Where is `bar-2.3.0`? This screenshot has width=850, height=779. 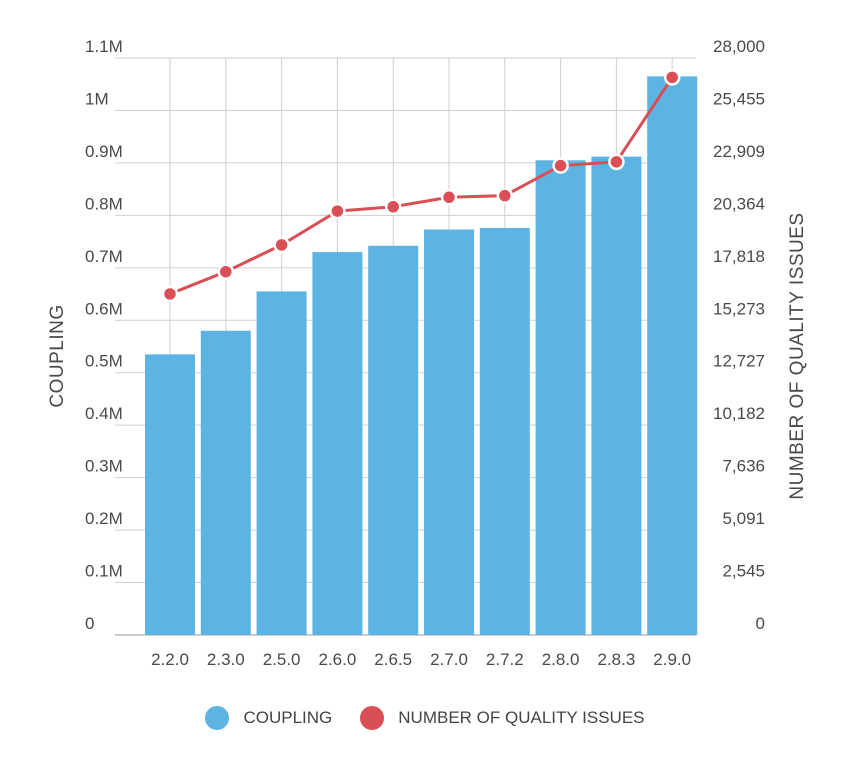
bar-2.3.0 is located at coordinates (225, 482).